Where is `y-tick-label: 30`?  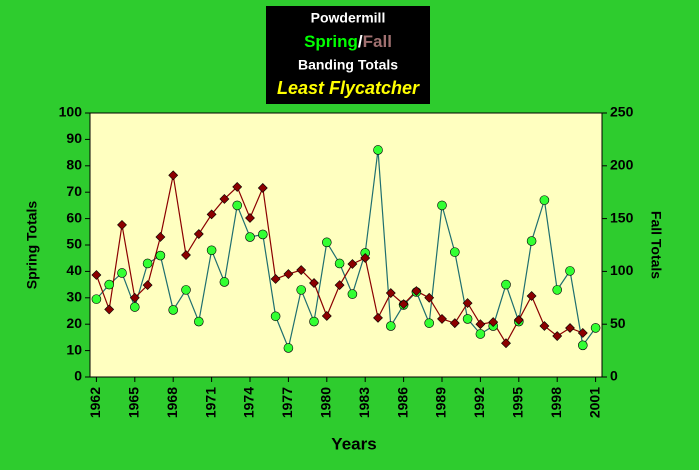
y-tick-label: 30 is located at coordinates (74, 297).